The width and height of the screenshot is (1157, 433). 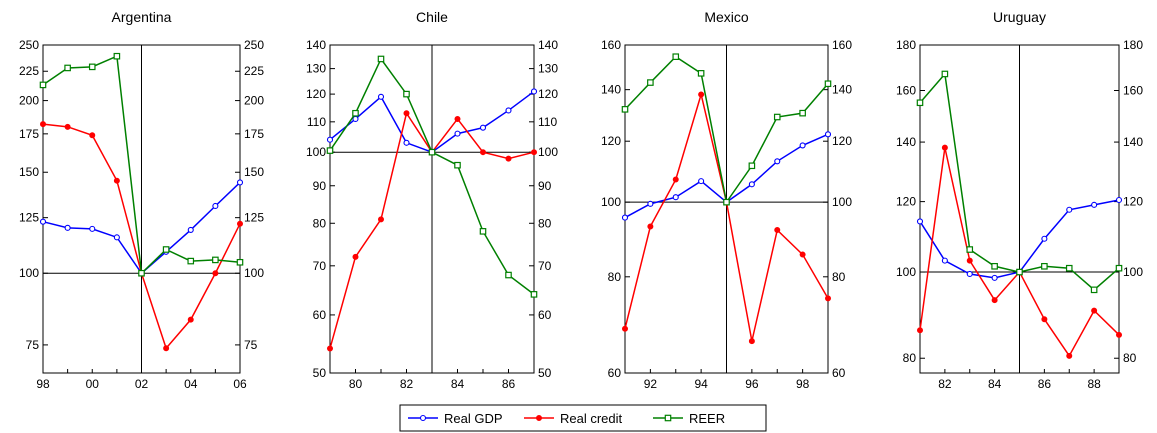 I want to click on y-tick-label-left: 150, so click(x=29, y=172).